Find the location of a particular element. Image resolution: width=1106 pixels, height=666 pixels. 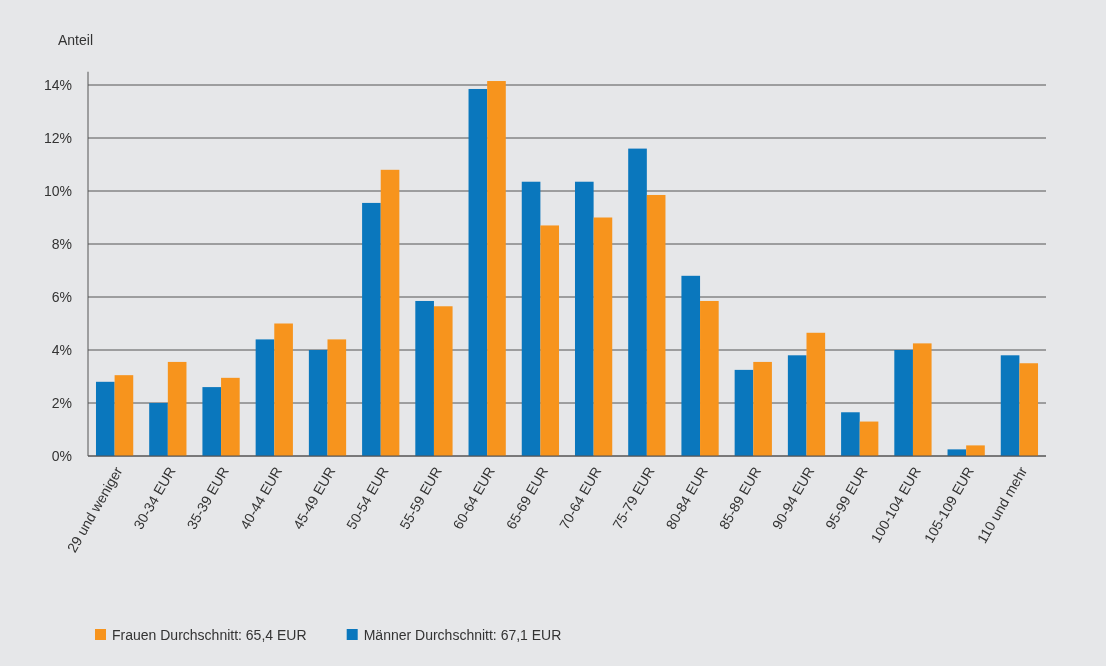

y-tick-label: 6% is located at coordinates (61, 296).